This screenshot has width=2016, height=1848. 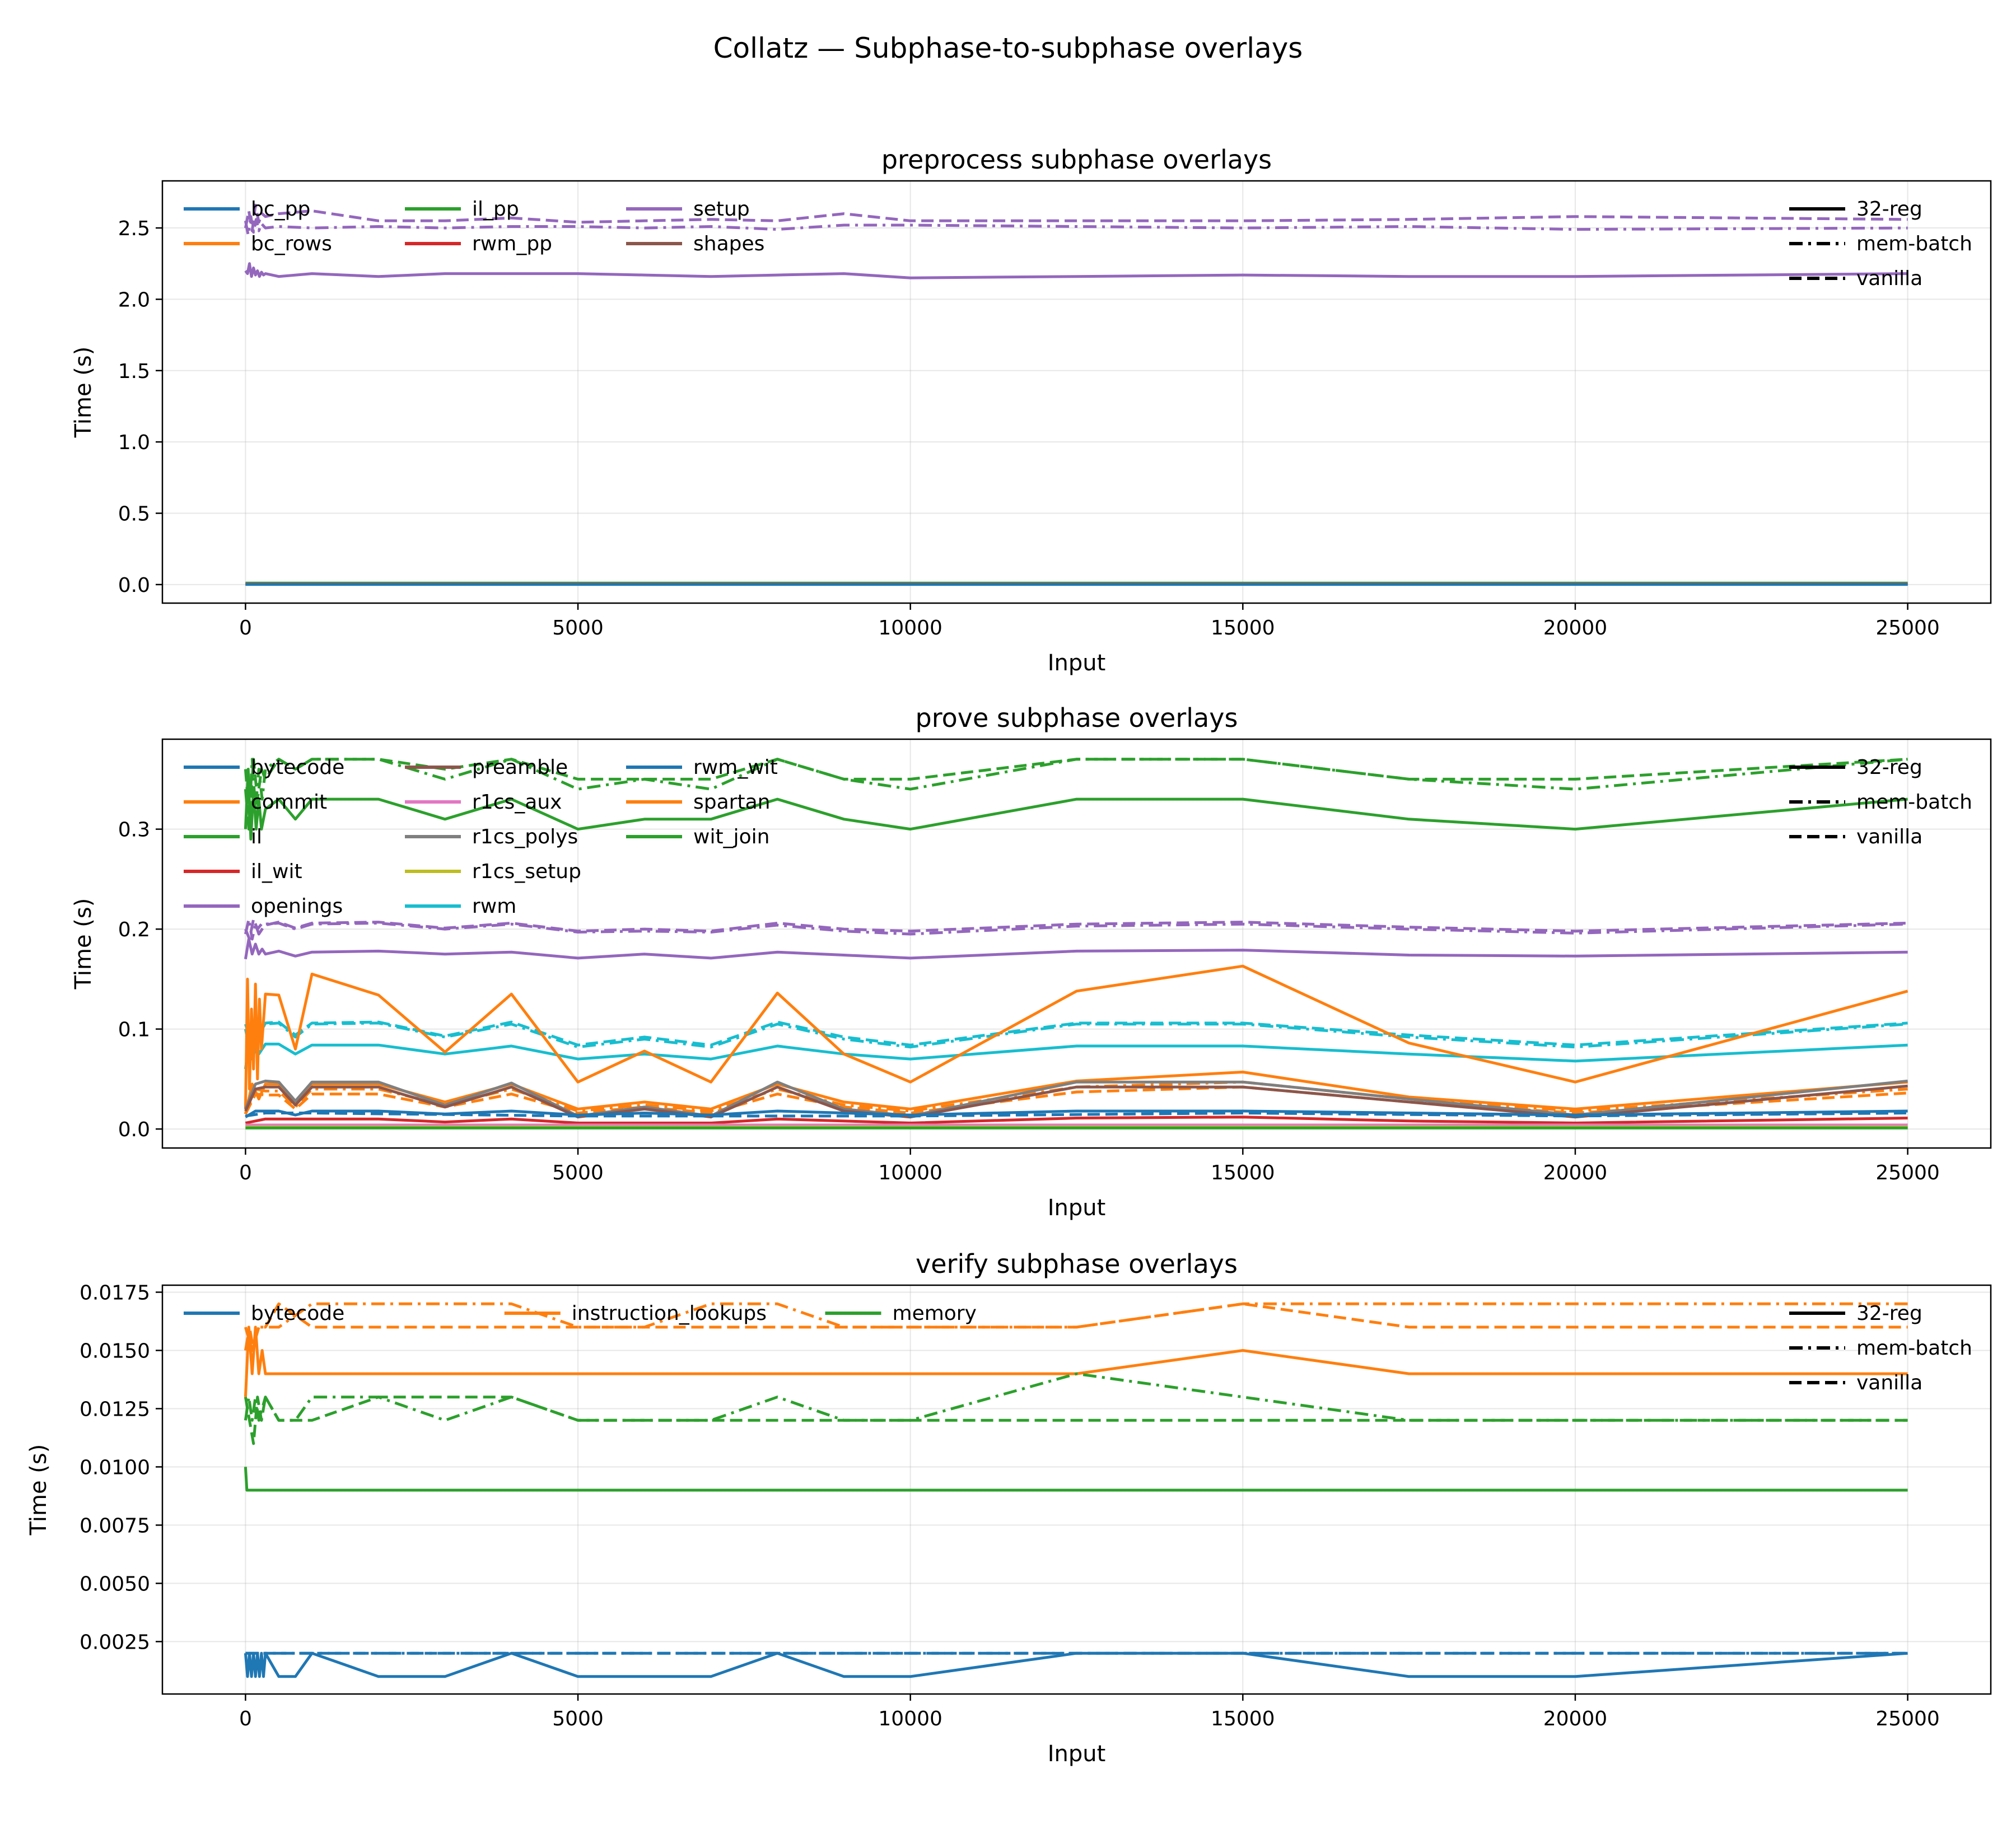 What do you see at coordinates (115, 1467) in the screenshot?
I see `y-tick-label: 0.0100` at bounding box center [115, 1467].